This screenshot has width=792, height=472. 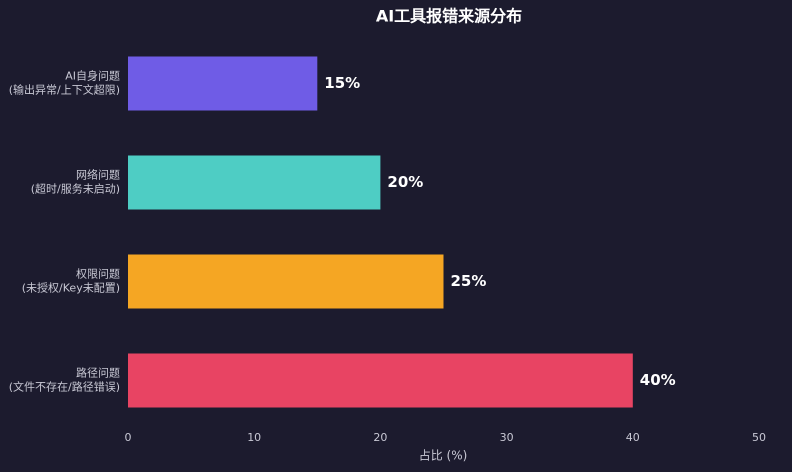 What do you see at coordinates (449, 16) in the screenshot?
I see `chart-title: AI工具报错来源分布` at bounding box center [449, 16].